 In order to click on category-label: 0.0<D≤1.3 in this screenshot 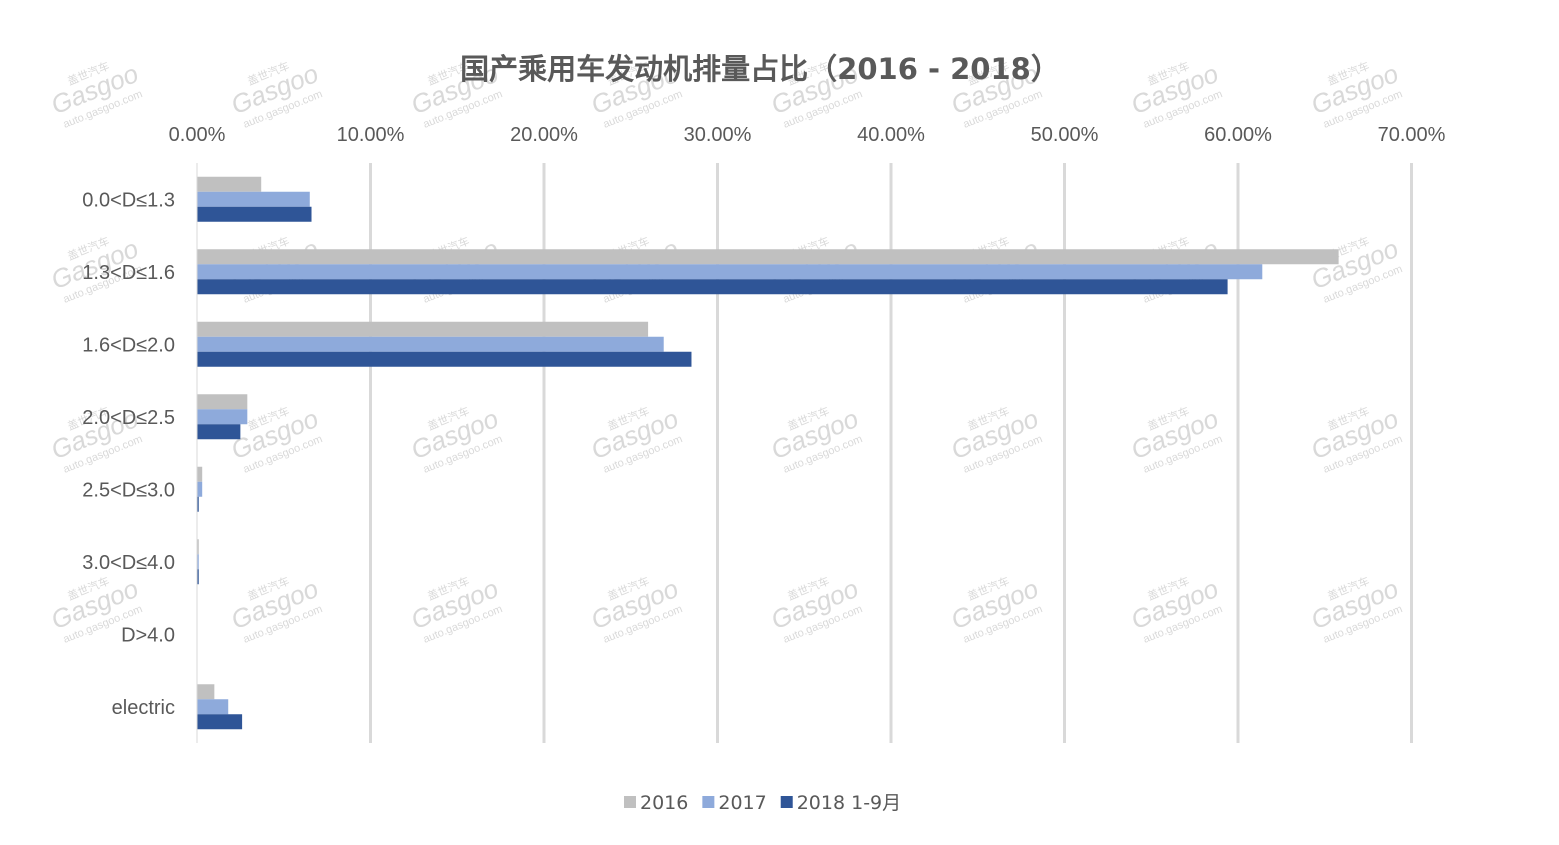, I will do `click(128, 200)`.